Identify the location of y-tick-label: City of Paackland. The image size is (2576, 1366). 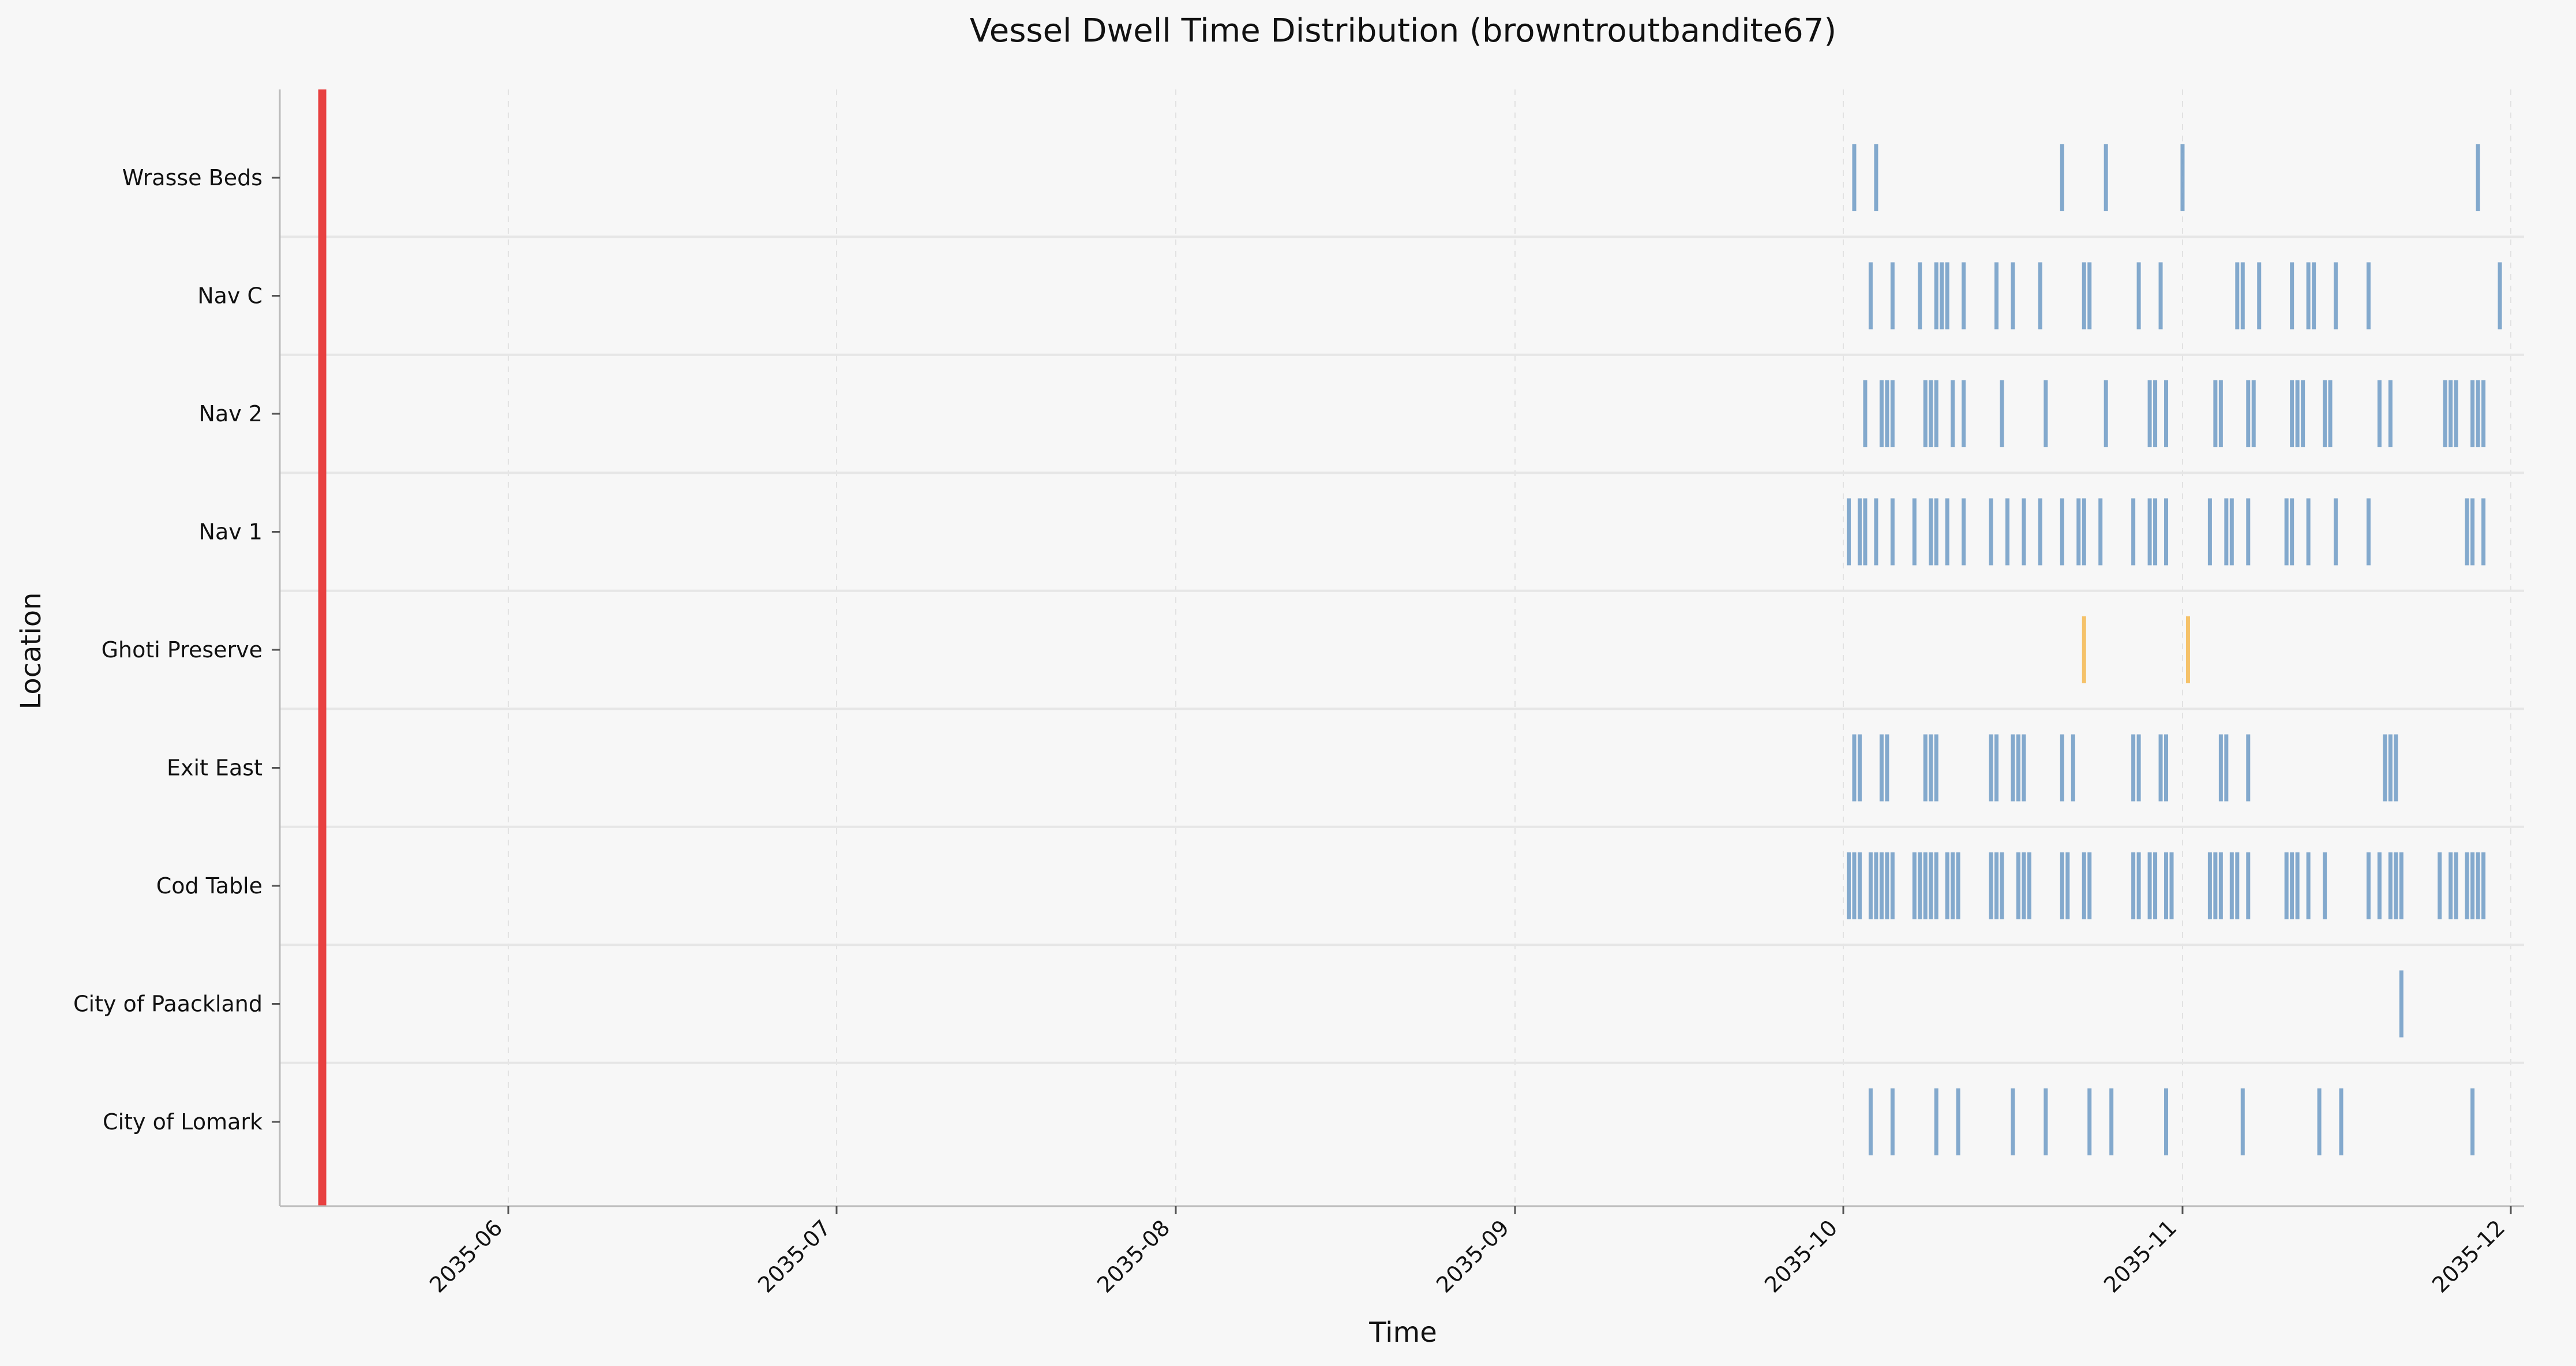
(168, 1004).